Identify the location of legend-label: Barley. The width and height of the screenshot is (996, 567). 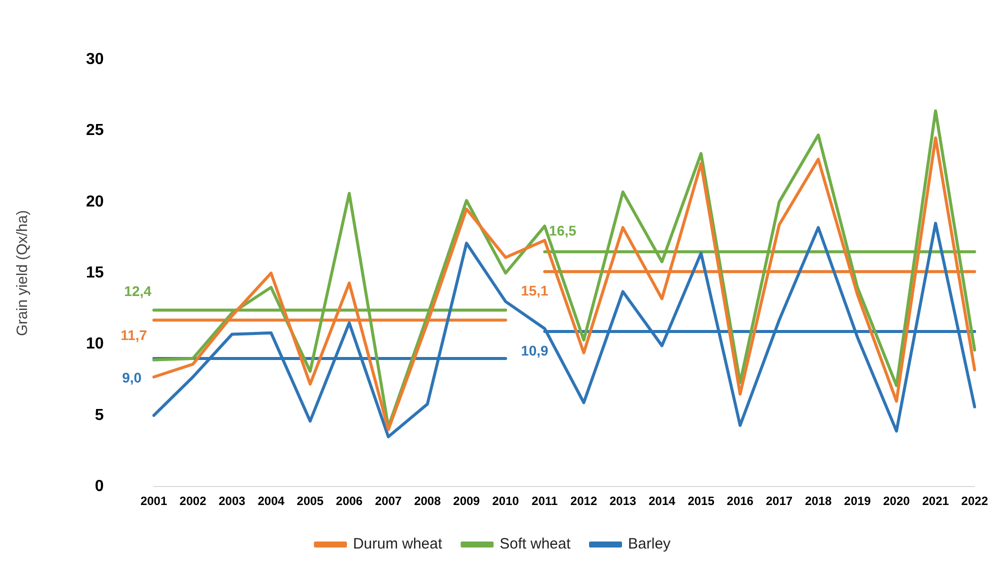
(650, 544).